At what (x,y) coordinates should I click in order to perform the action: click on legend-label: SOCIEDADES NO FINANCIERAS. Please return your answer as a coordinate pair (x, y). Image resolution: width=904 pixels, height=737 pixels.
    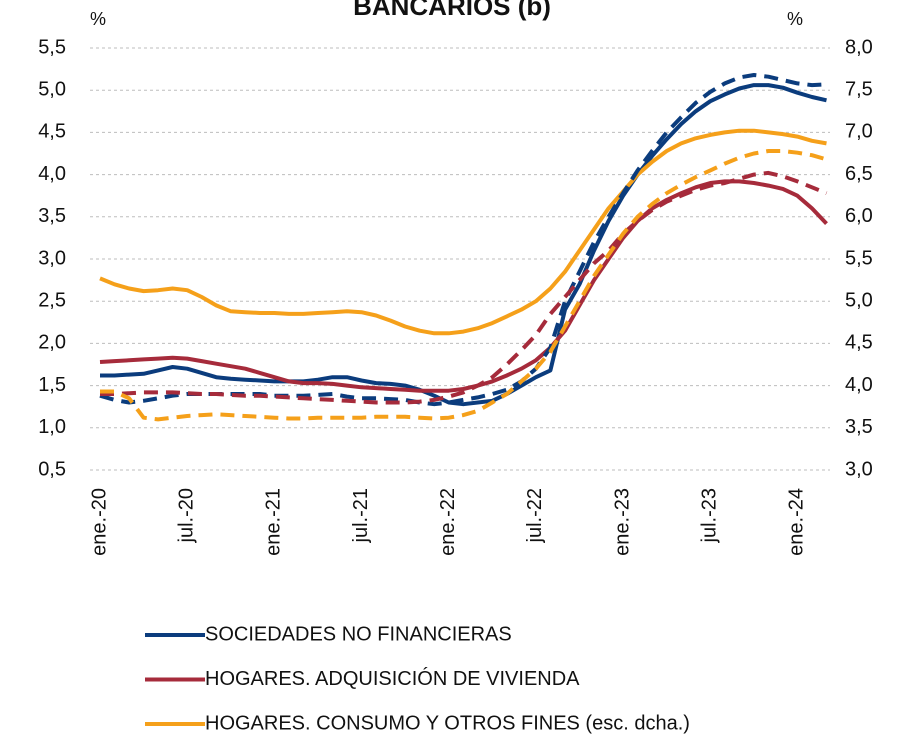
    Looking at the image, I should click on (358, 634).